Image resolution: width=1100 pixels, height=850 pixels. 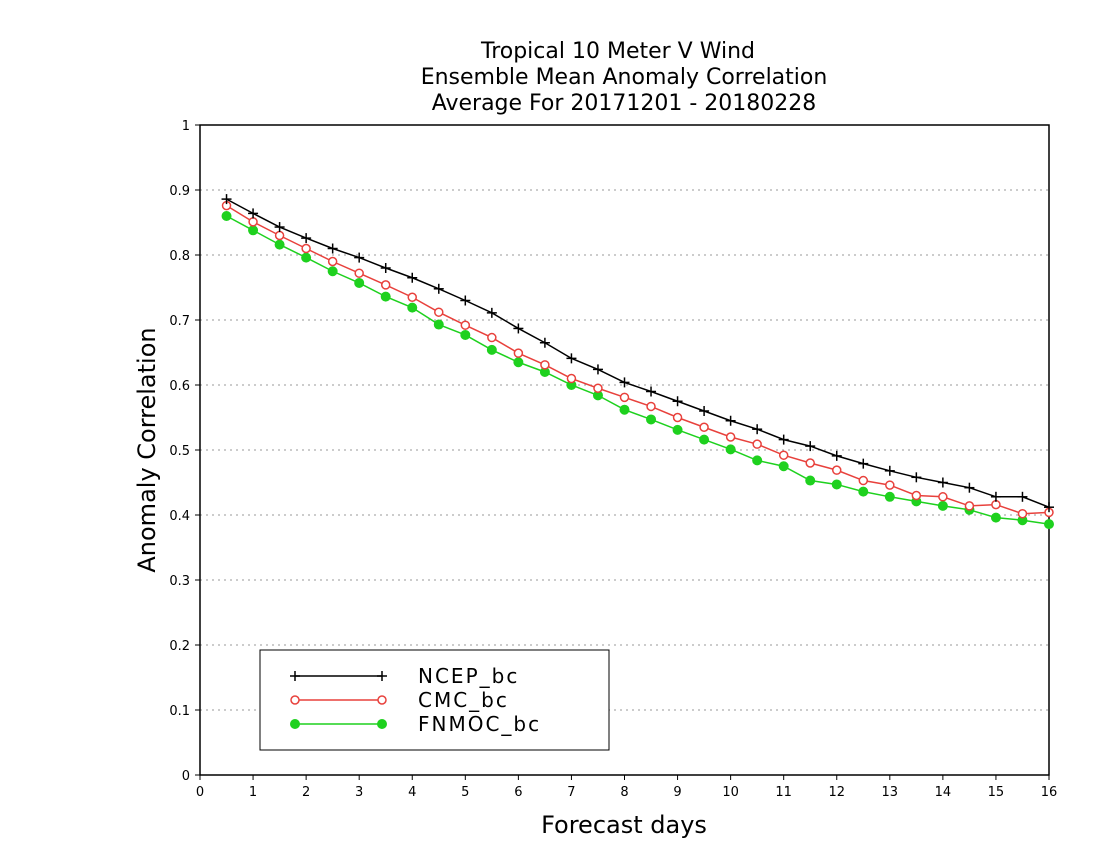 What do you see at coordinates (465, 792) in the screenshot?
I see `x-tick-label: 5` at bounding box center [465, 792].